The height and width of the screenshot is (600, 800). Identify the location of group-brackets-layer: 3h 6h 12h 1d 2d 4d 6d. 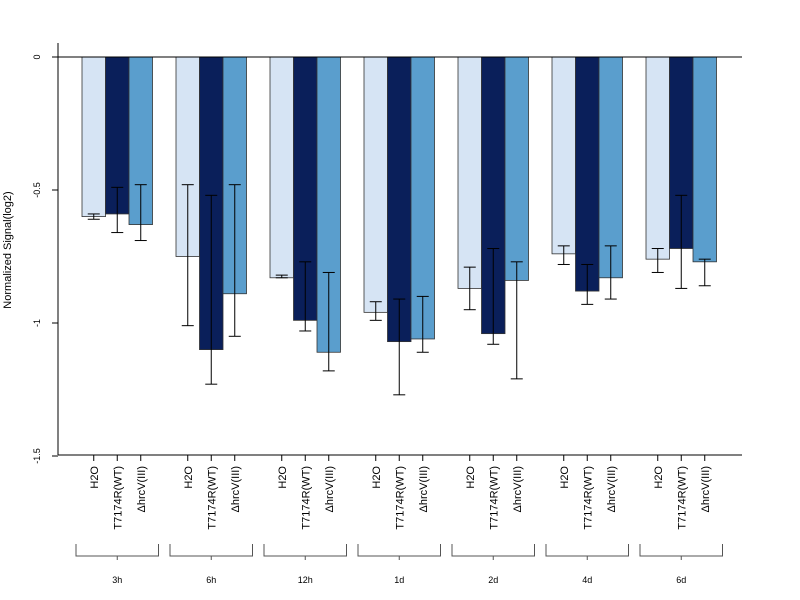
(399, 564).